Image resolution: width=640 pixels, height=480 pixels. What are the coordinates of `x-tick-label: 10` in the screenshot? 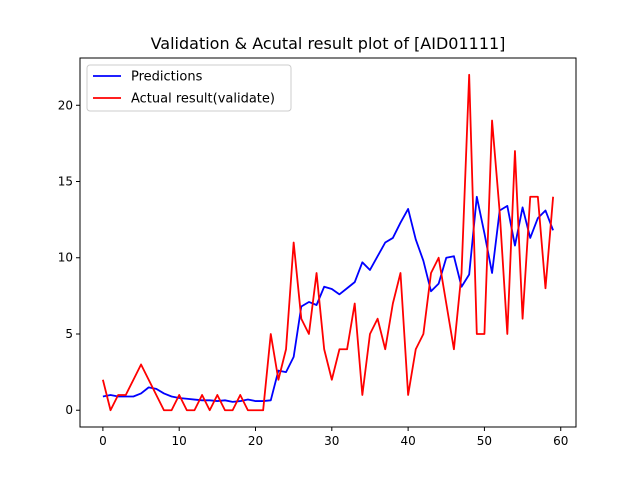 It's located at (179, 441).